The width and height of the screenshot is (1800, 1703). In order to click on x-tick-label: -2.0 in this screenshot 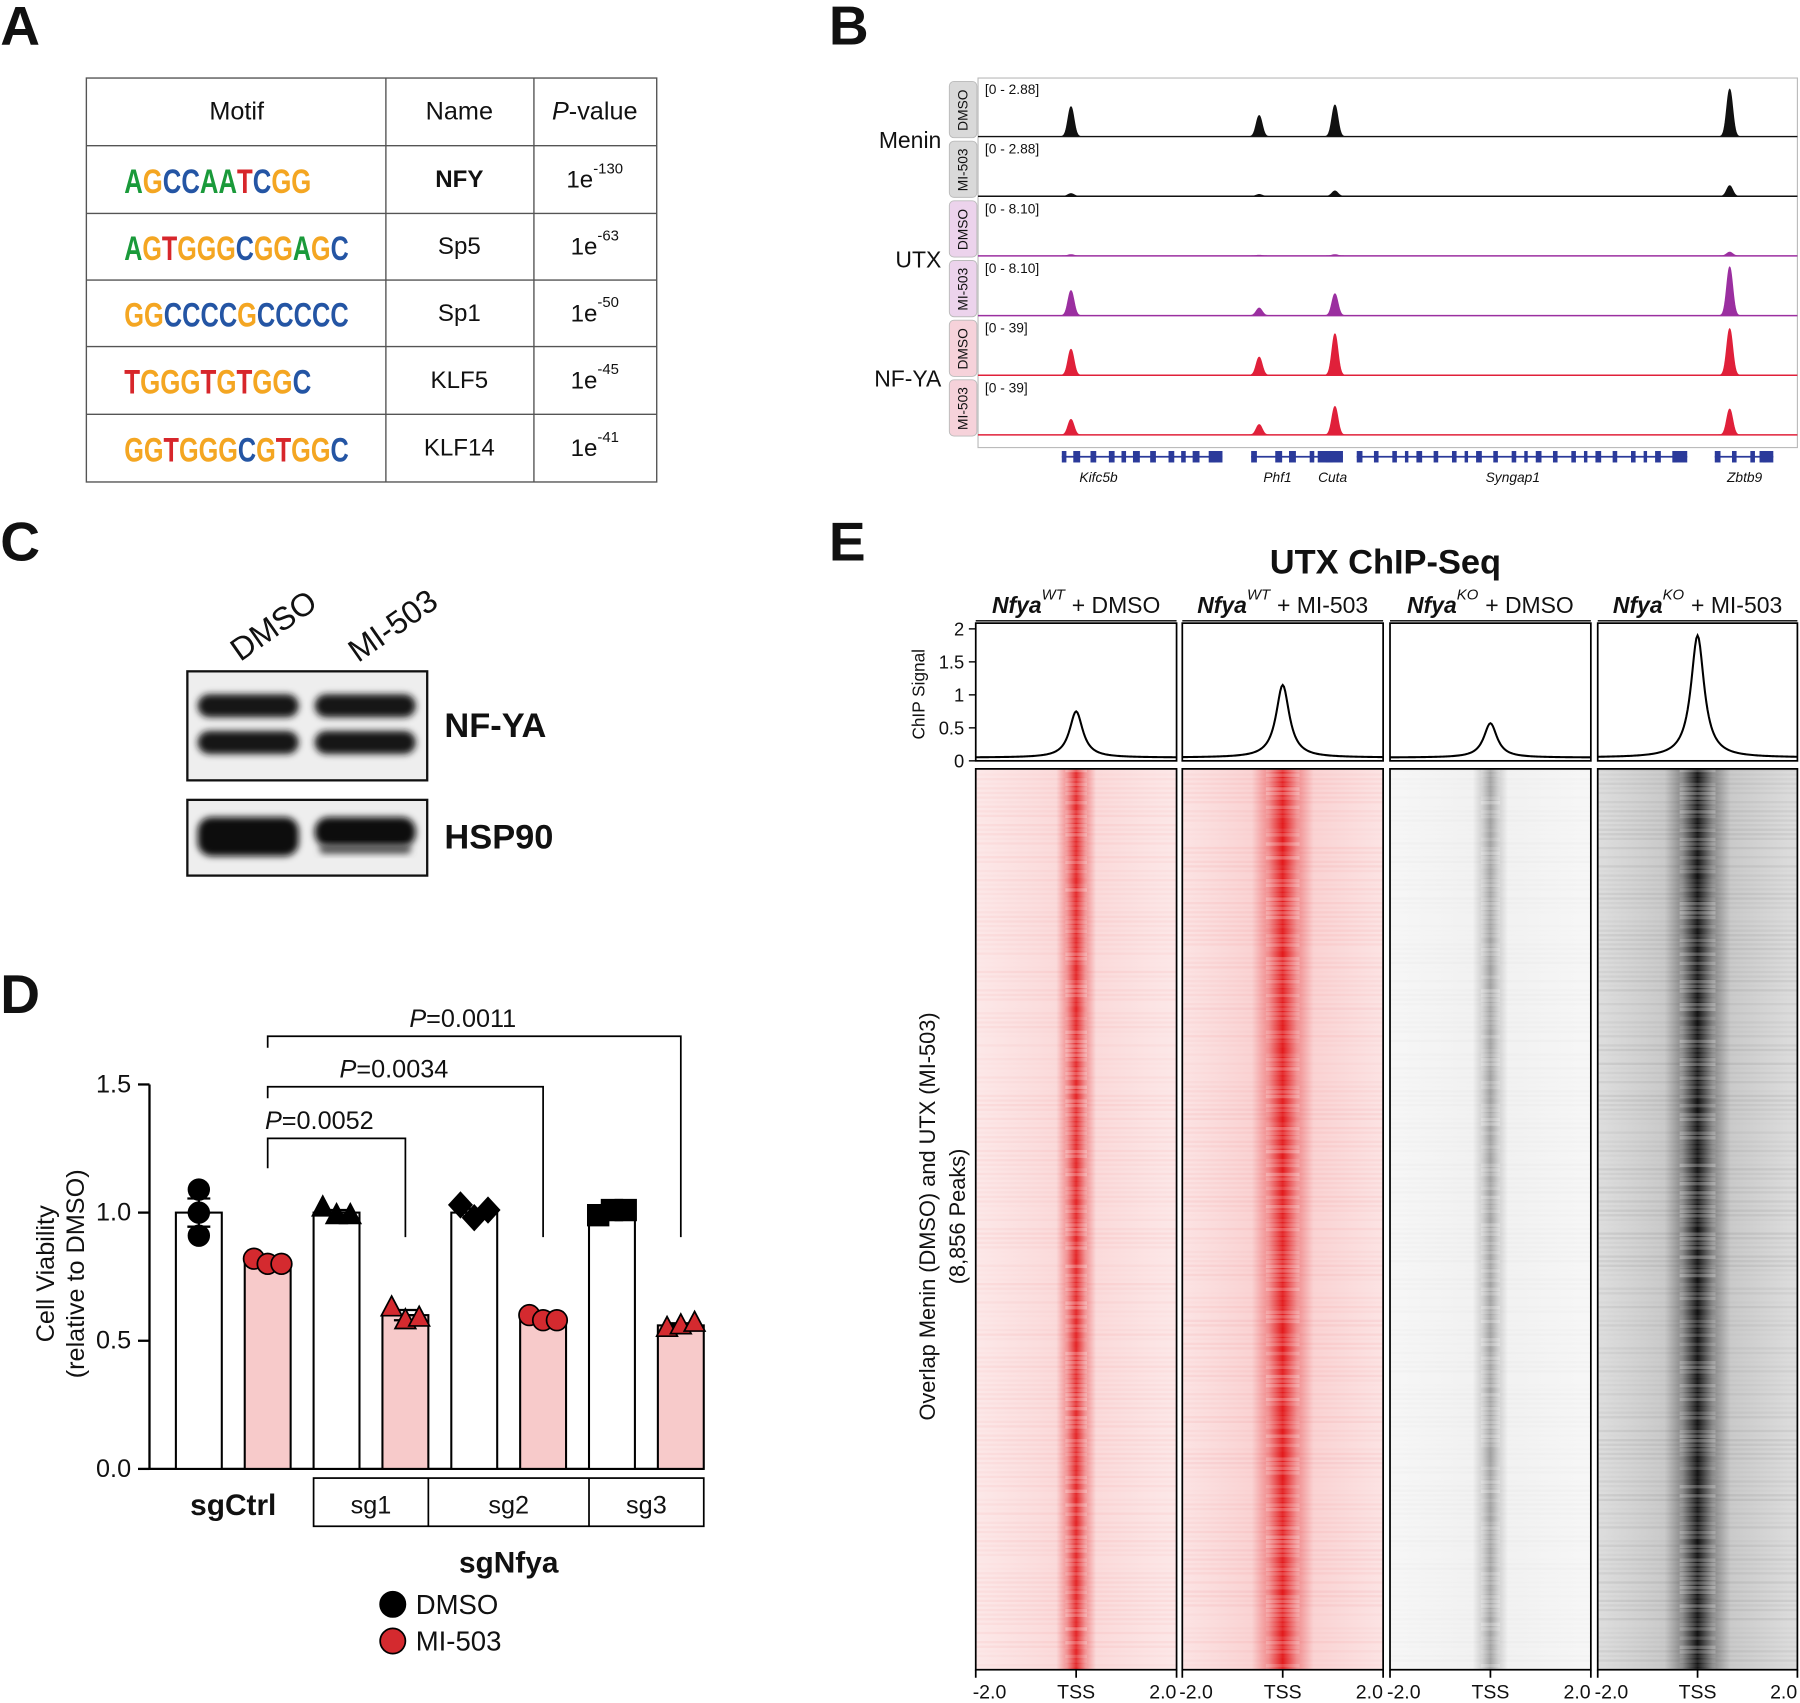, I will do `click(1612, 1692)`.